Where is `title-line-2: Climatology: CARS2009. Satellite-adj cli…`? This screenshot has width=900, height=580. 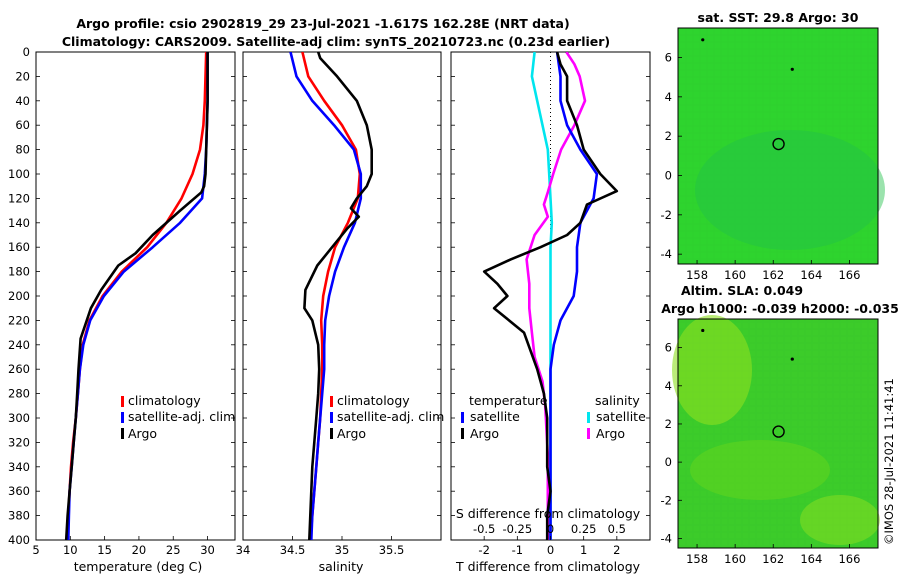 title-line-2: Climatology: CARS2009. Satellite-adj cli… is located at coordinates (336, 42).